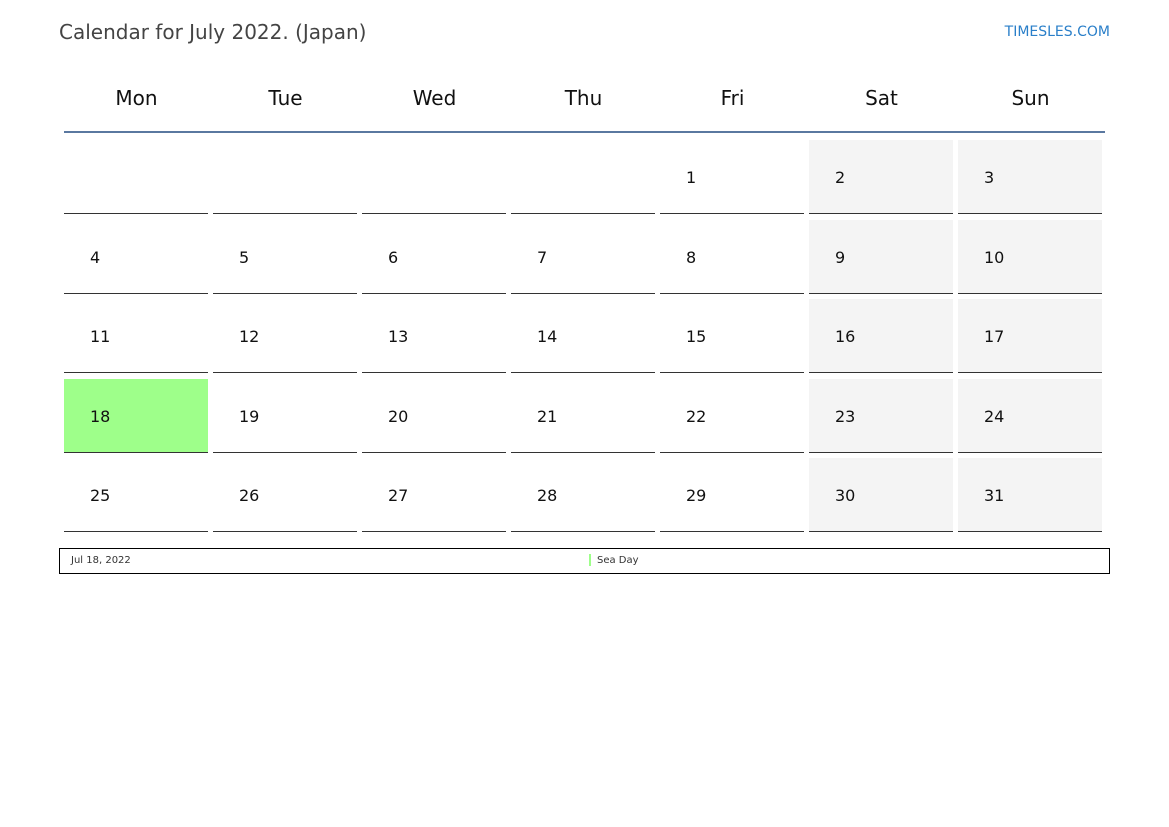  I want to click on day-cell: 19, so click(285, 416).